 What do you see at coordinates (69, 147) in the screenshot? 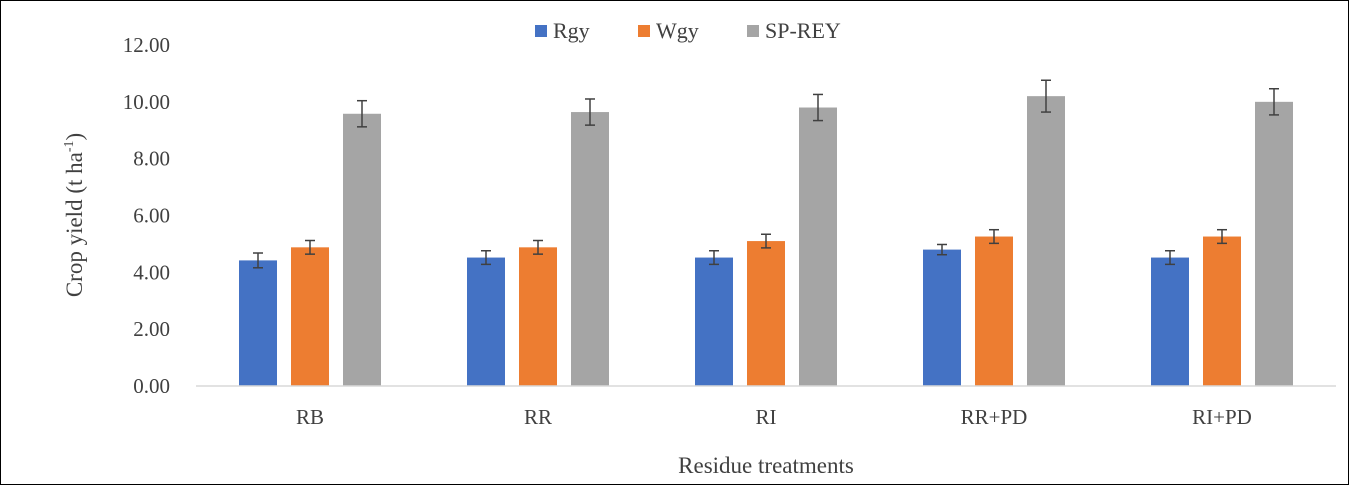
I see `y-axis-title-superscript: -1` at bounding box center [69, 147].